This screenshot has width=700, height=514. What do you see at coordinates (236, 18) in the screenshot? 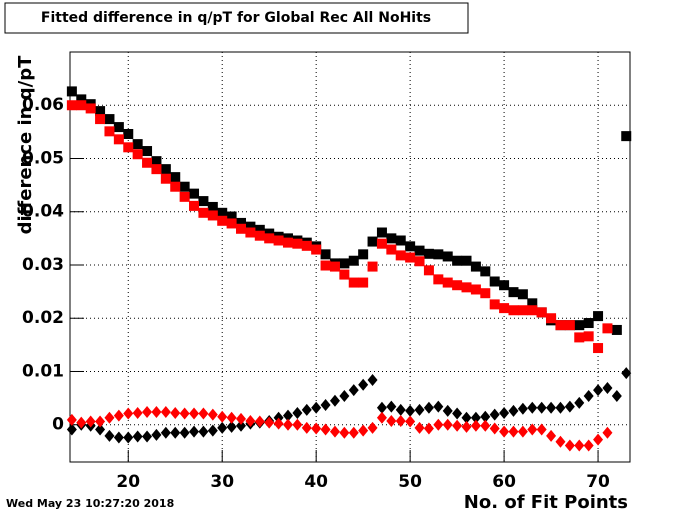
I see `title-box` at bounding box center [236, 18].